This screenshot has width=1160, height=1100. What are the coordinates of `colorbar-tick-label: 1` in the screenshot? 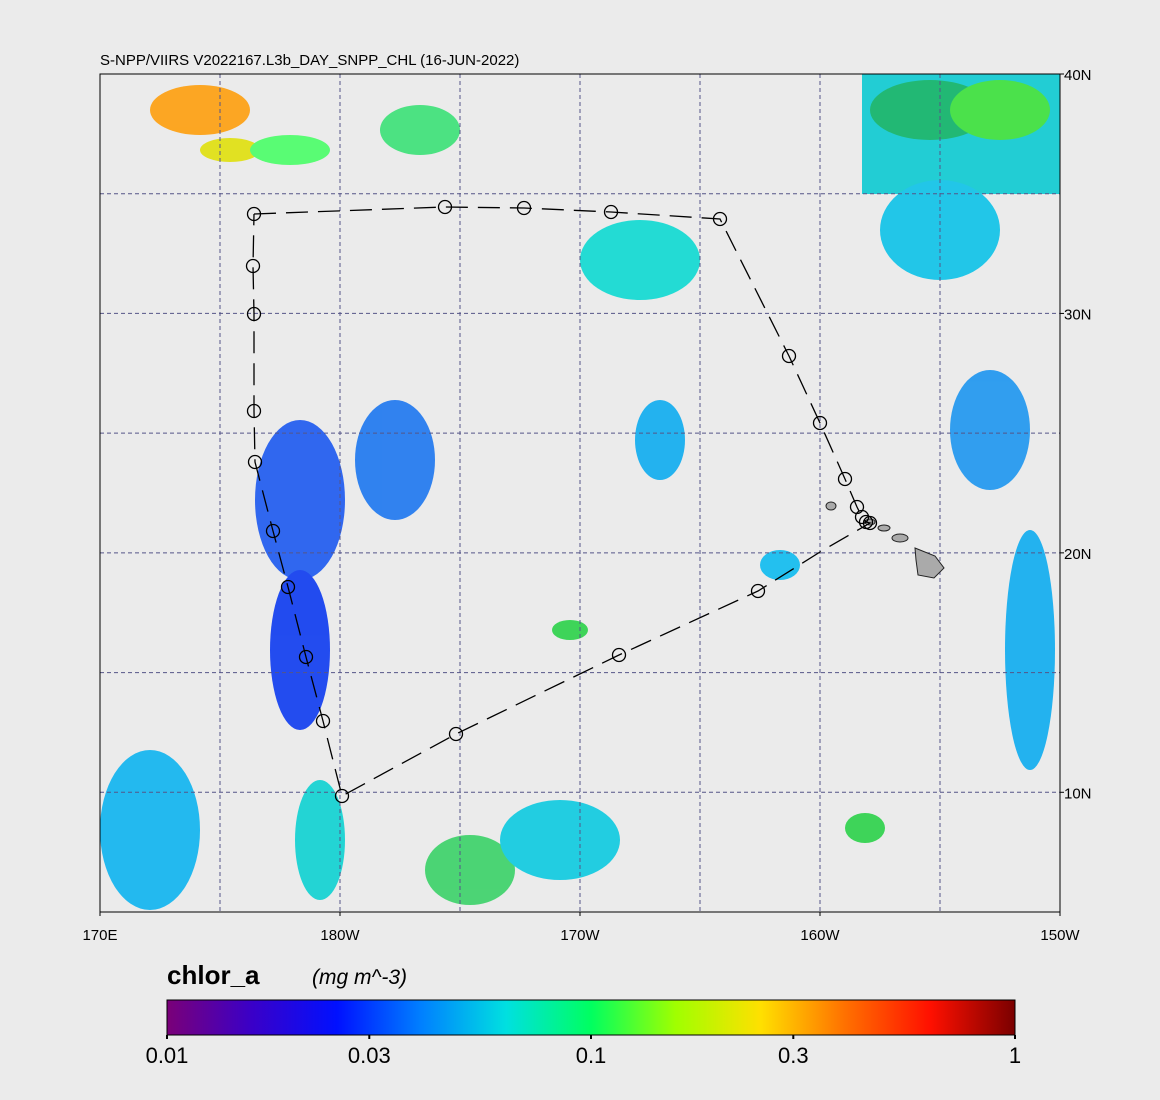 It's located at (1015, 1055).